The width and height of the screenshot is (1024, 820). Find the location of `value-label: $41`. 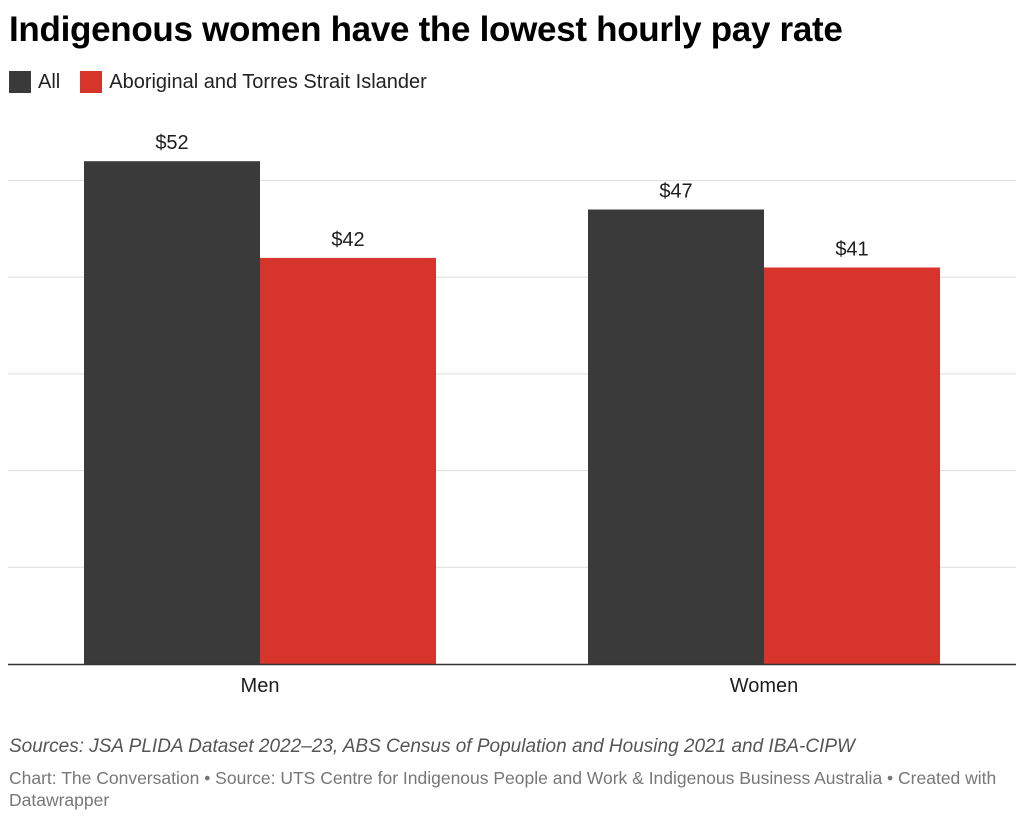

value-label: $41 is located at coordinates (851, 250).